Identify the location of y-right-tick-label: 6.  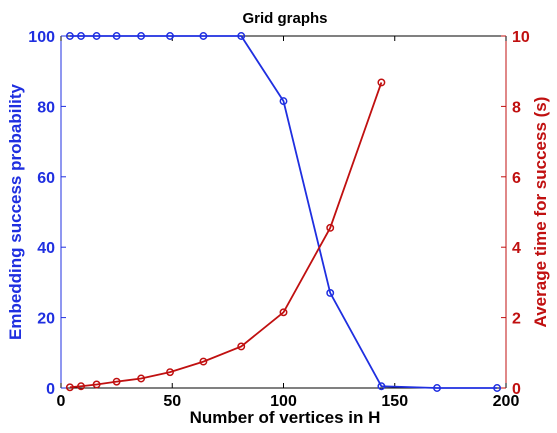
(516, 178).